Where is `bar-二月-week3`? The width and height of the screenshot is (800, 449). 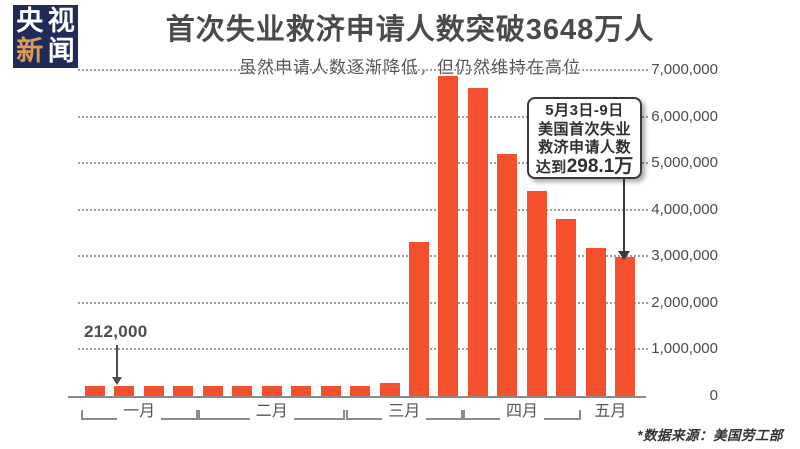
bar-二月-week3 is located at coordinates (271, 390).